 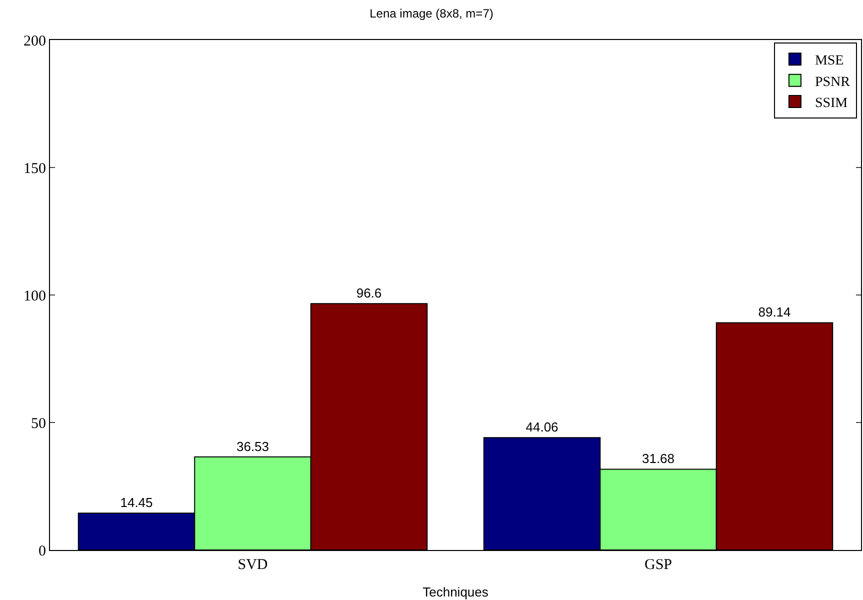 I want to click on x-tick-label: GSP, so click(x=658, y=565).